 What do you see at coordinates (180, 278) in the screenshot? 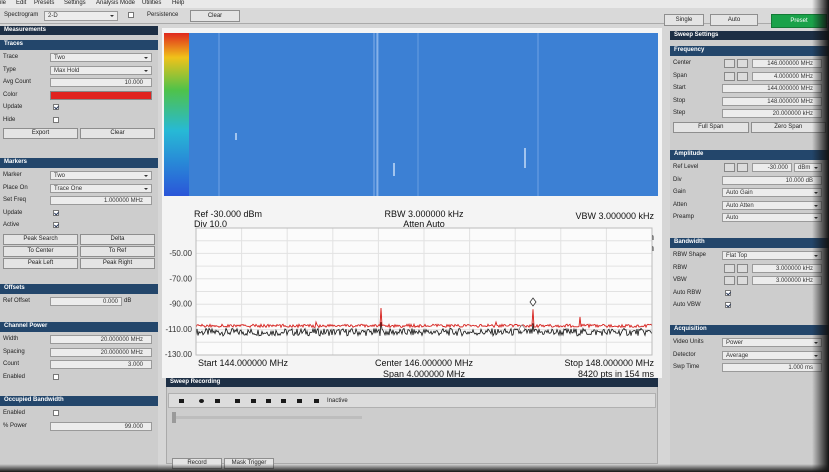
I see `y-tick-label: -70.00` at bounding box center [180, 278].